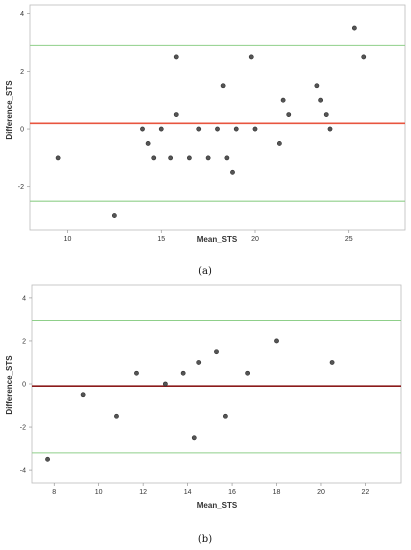 This screenshot has width=411, height=550. What do you see at coordinates (9, 110) in the screenshot?
I see `y-axis-title-a: Difference_STS` at bounding box center [9, 110].